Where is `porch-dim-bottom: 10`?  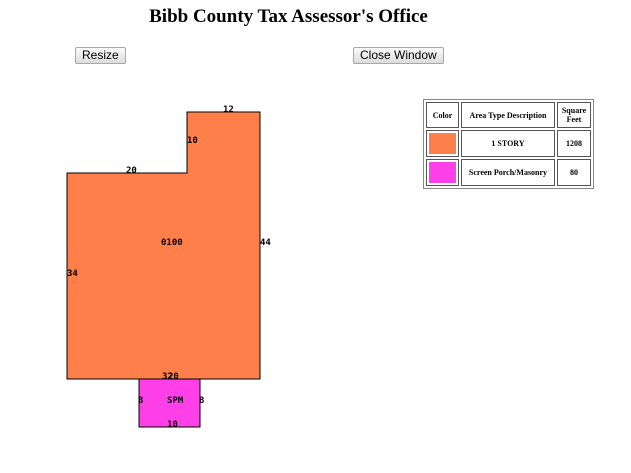 porch-dim-bottom: 10 is located at coordinates (172, 425).